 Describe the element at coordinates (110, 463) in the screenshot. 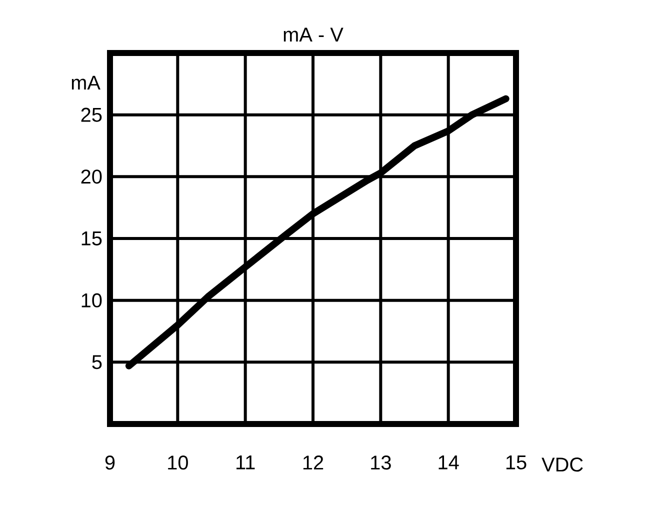

I see `x-tick-label: 9` at that location.